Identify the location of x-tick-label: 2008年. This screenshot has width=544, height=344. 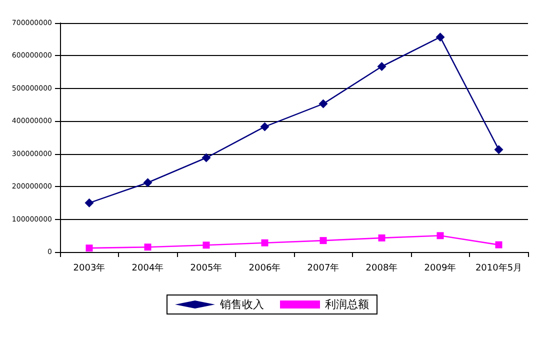
(382, 268).